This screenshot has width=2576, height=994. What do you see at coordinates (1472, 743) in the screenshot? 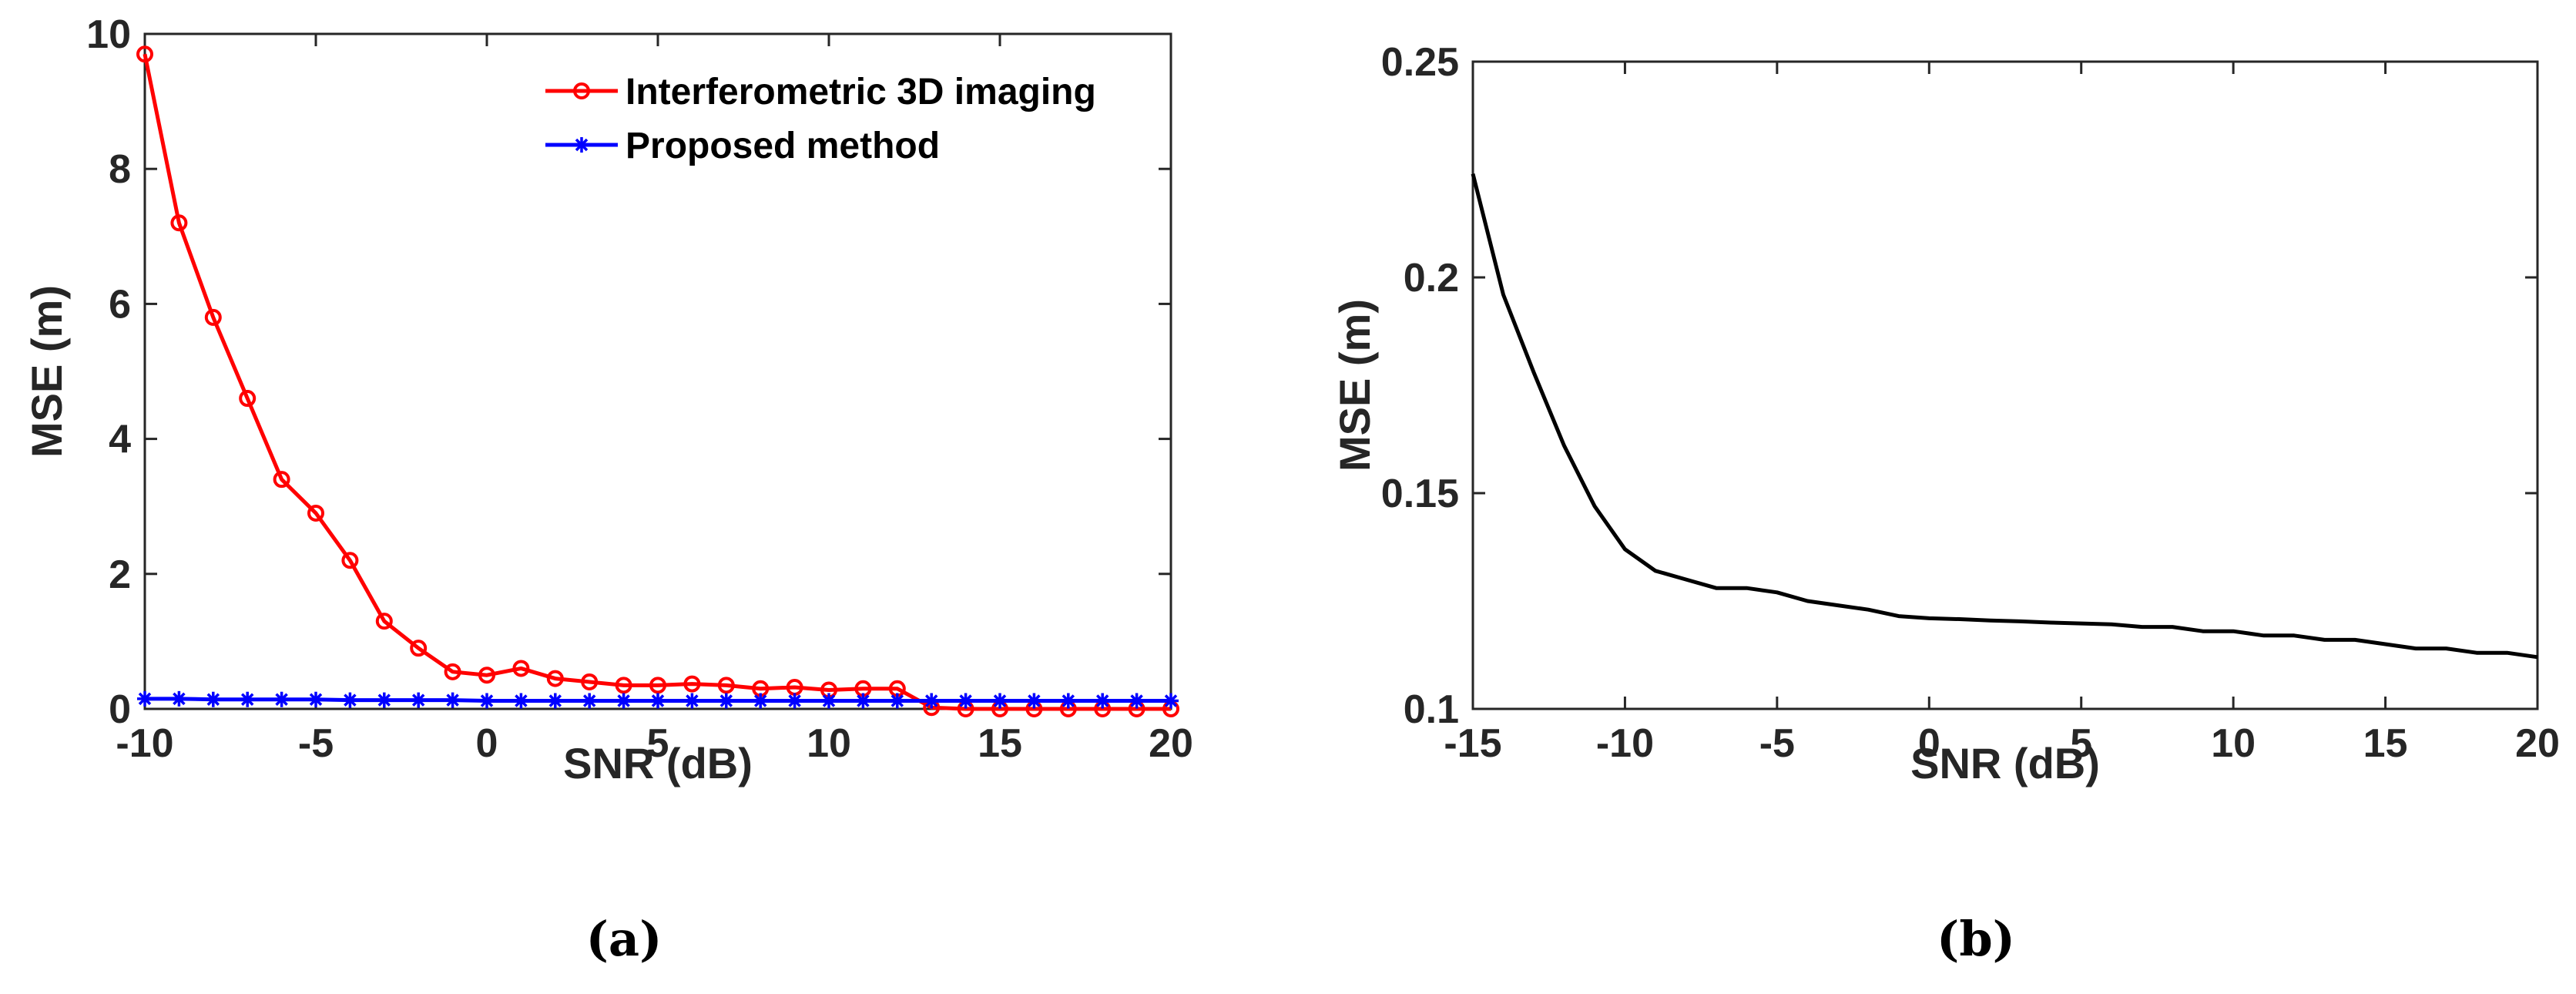
I see `x-tick-label: -15` at bounding box center [1472, 743].